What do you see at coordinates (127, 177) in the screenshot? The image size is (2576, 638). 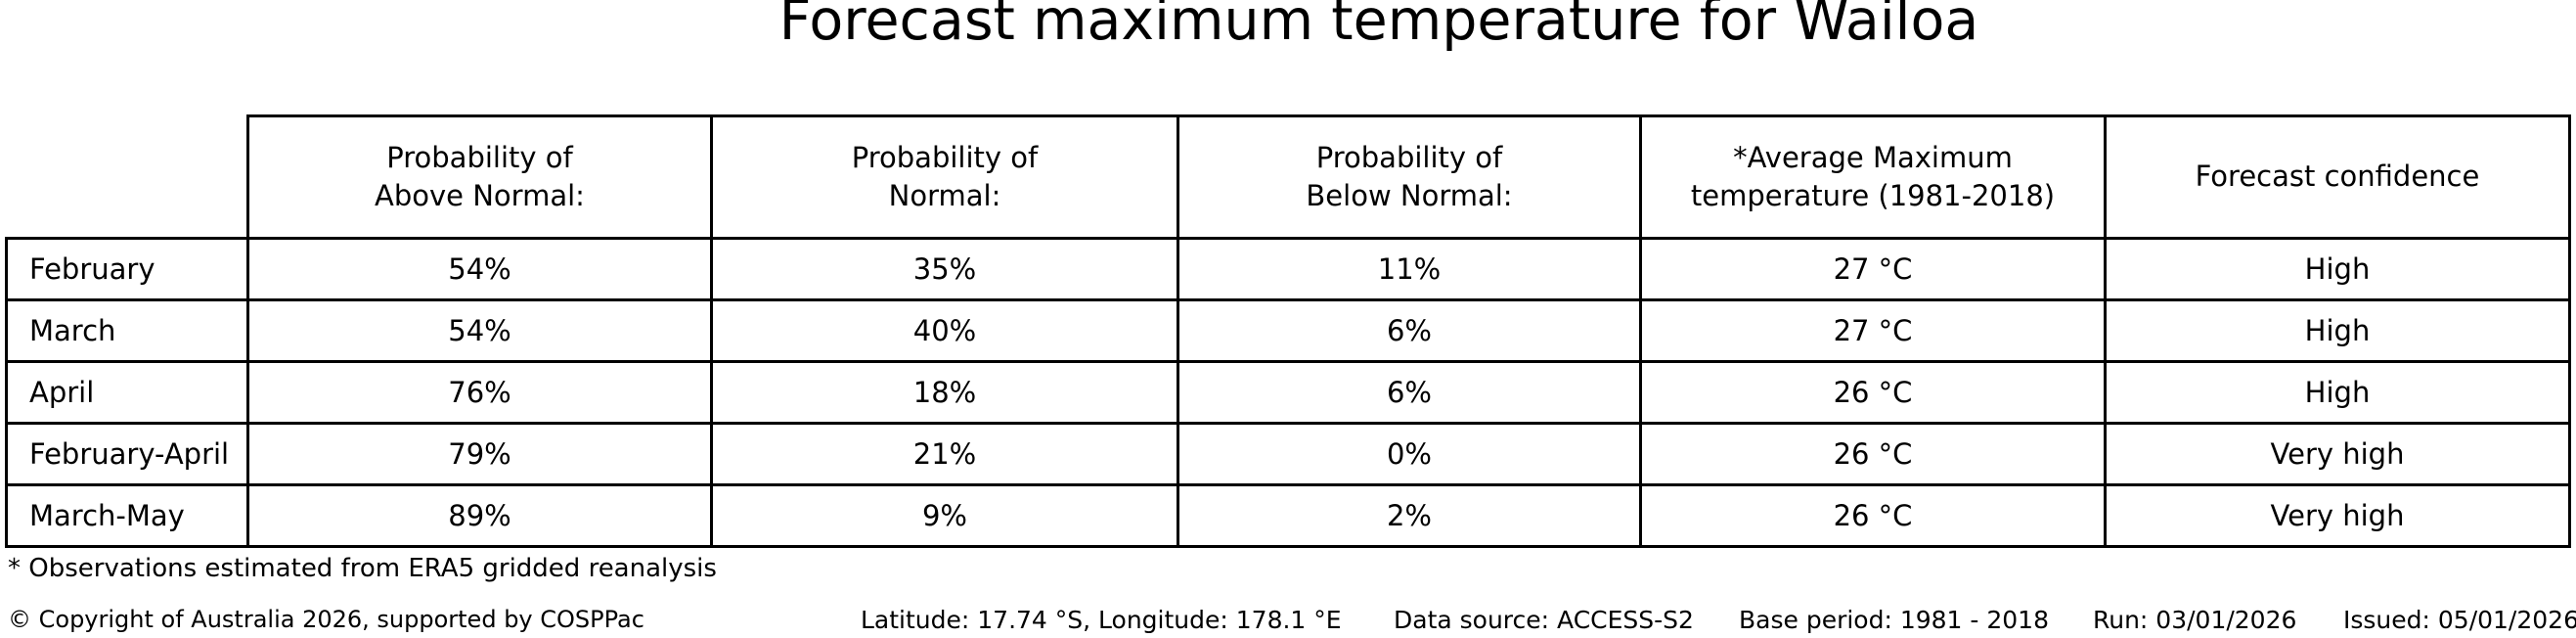 I see `corner-cell` at bounding box center [127, 177].